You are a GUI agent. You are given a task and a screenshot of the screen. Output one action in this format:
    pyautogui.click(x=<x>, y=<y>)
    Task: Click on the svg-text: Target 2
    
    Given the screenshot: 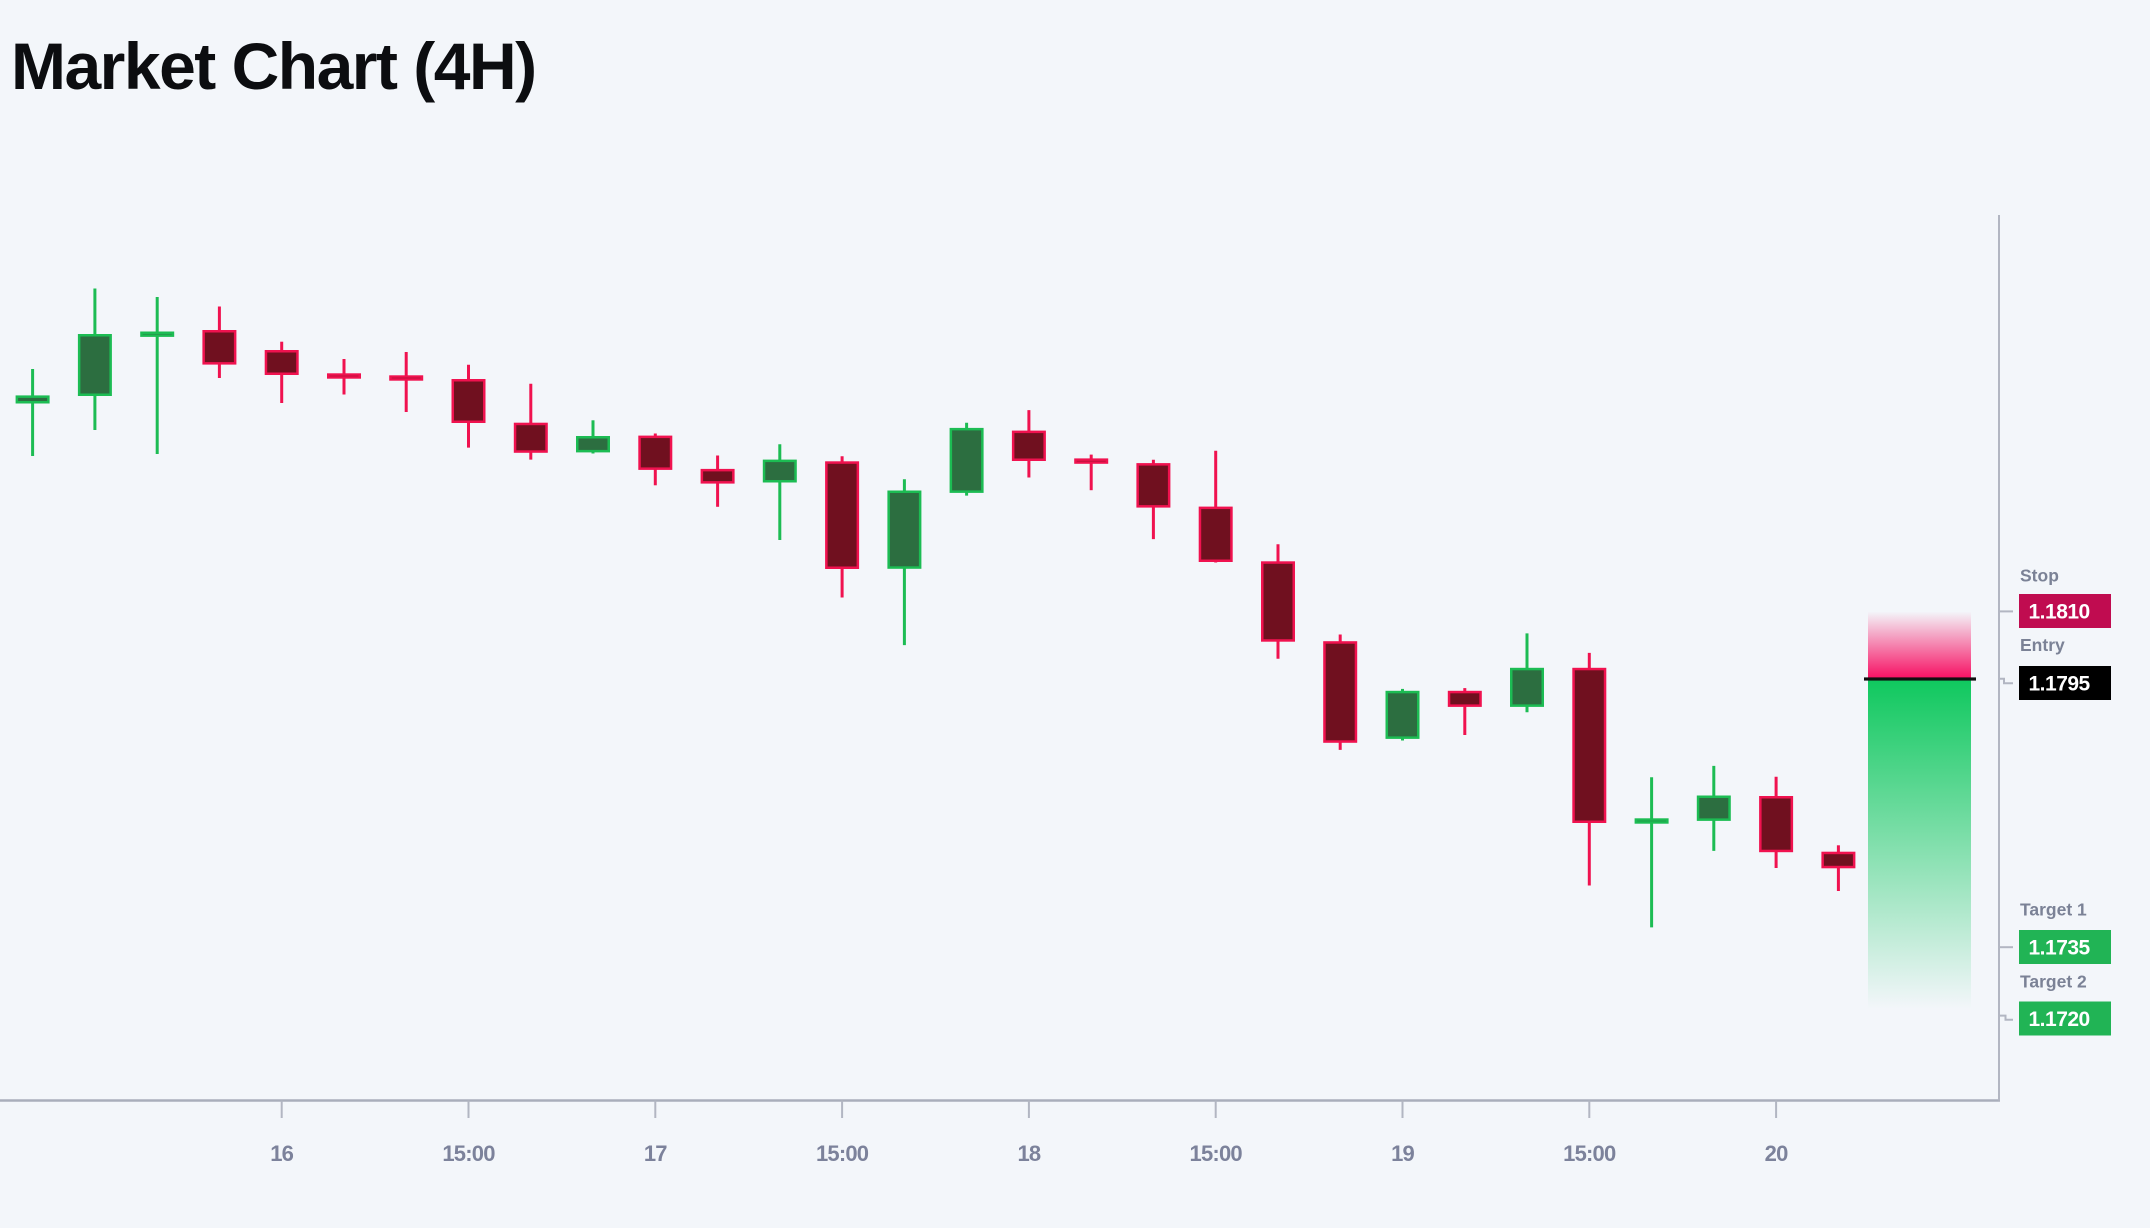 What is the action you would take?
    pyautogui.click(x=2053, y=982)
    